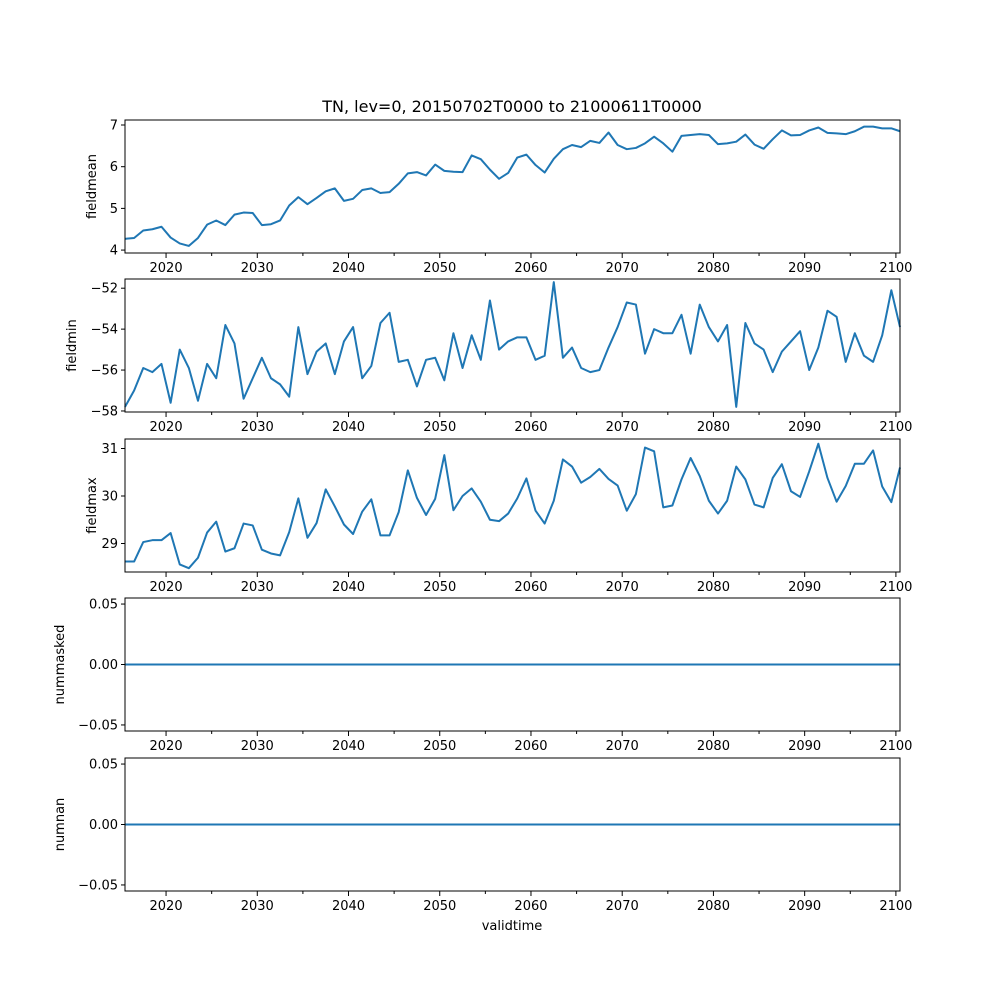 The width and height of the screenshot is (1000, 1000). Describe the element at coordinates (895, 746) in the screenshot. I see `nummasked-xtick-label: 2100` at that location.